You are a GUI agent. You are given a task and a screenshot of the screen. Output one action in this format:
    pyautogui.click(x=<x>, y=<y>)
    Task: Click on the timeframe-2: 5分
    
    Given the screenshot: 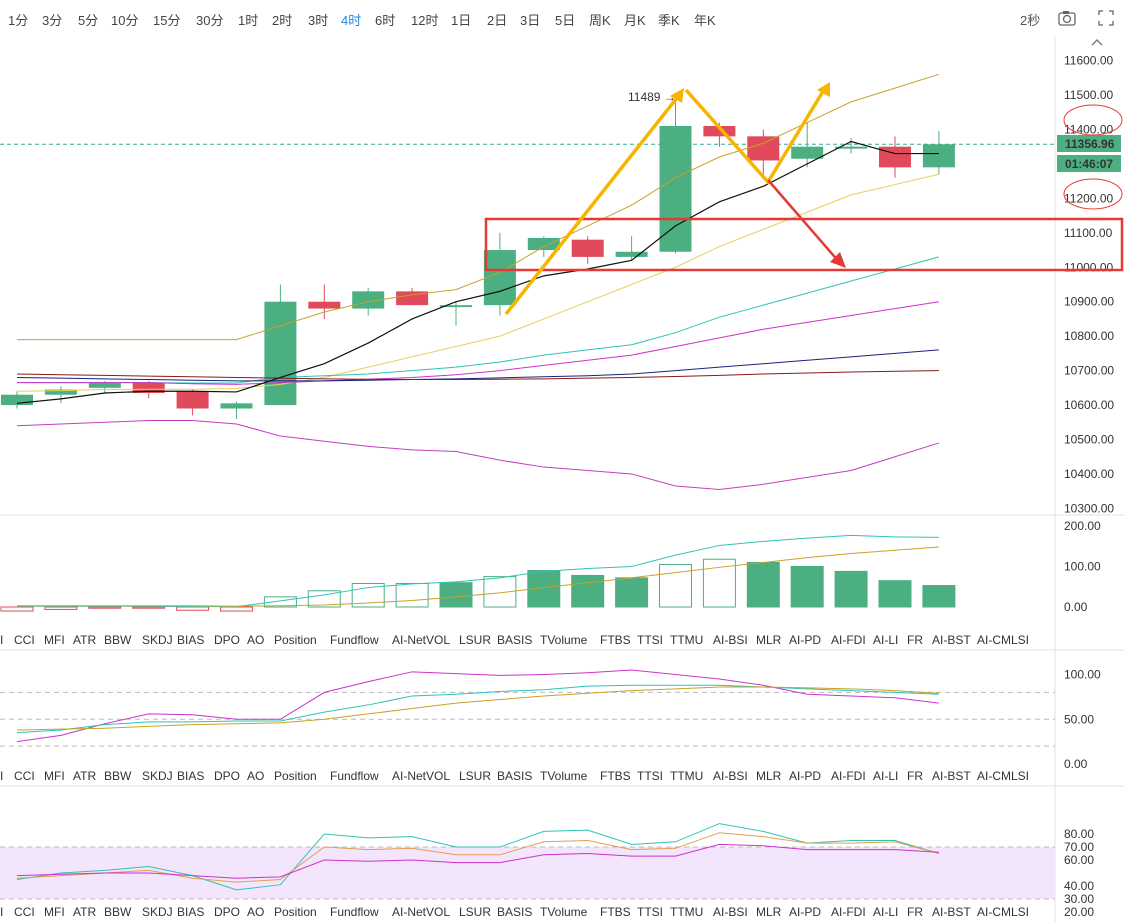 What is the action you would take?
    pyautogui.click(x=88, y=20)
    